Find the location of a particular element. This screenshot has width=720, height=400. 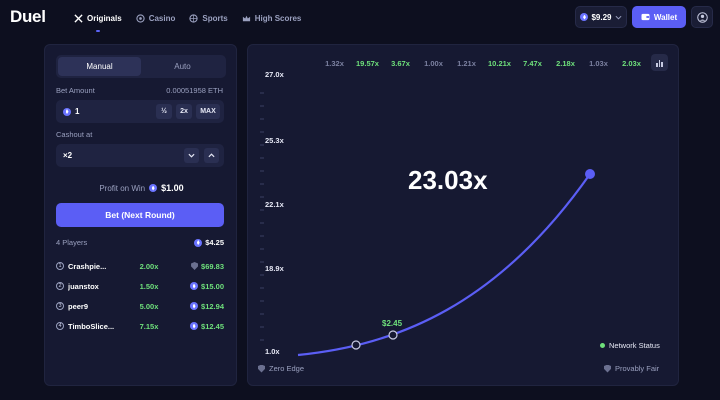

players-total: $4.25 is located at coordinates (209, 242).